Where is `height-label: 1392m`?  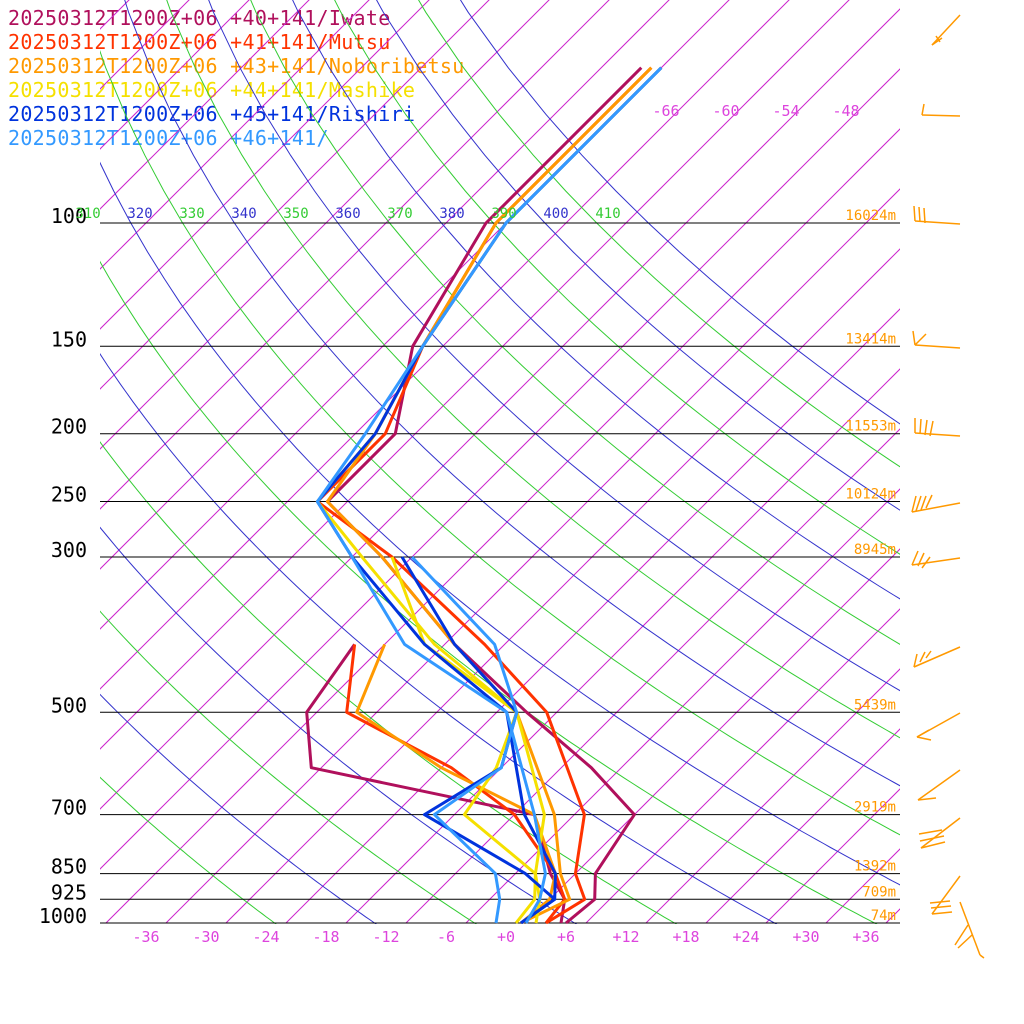 height-label: 1392m is located at coordinates (875, 867).